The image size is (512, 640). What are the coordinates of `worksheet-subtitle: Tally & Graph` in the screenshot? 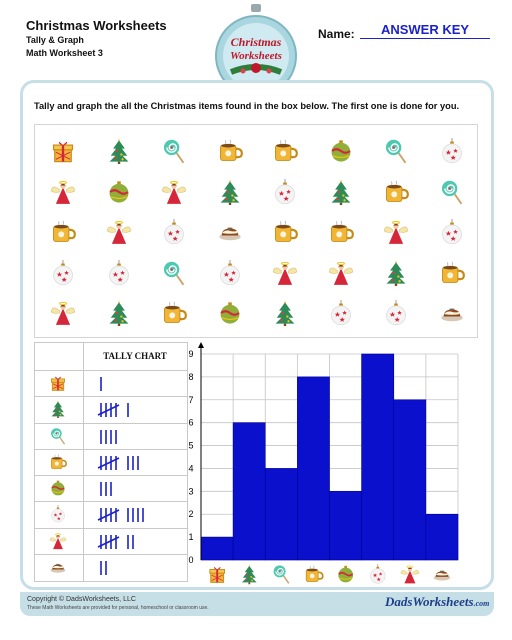 It's located at (55, 40).